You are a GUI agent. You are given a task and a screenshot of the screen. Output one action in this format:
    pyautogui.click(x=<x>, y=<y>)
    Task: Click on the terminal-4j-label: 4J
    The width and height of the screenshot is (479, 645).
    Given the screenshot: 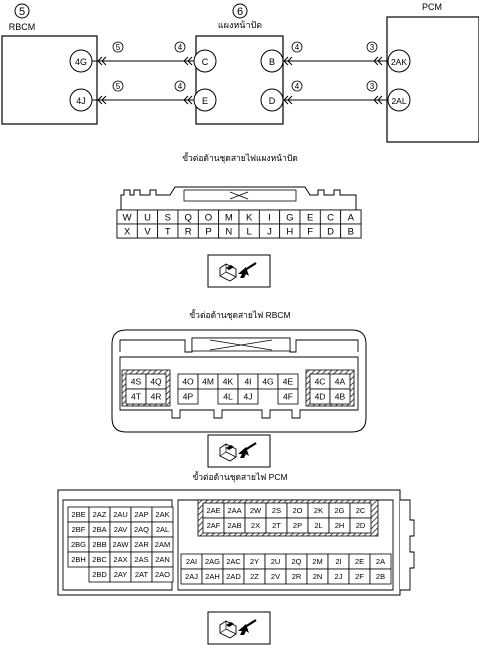 What is the action you would take?
    pyautogui.click(x=81, y=101)
    